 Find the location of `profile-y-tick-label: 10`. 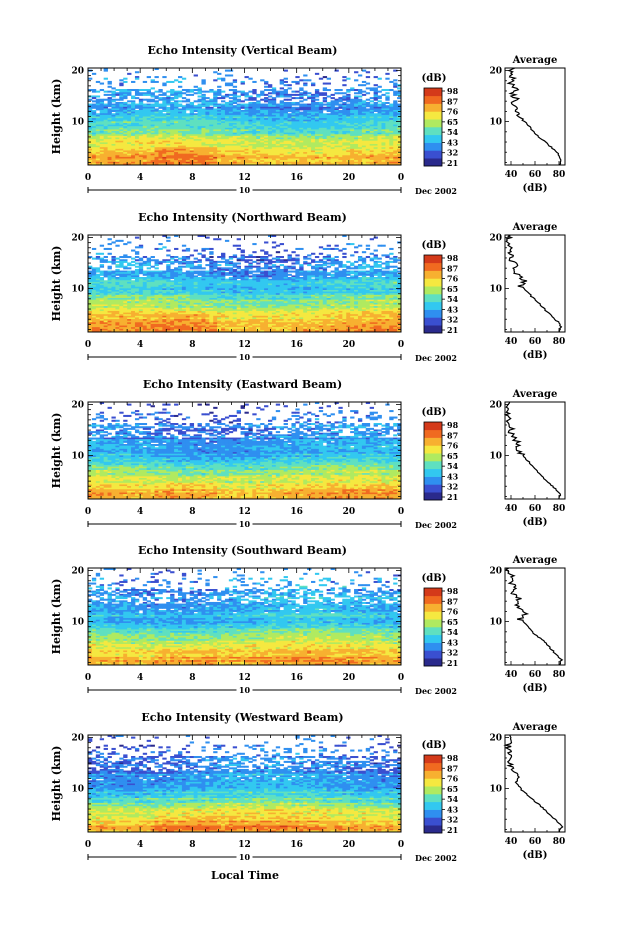

profile-y-tick-label: 10 is located at coordinates (495, 123).